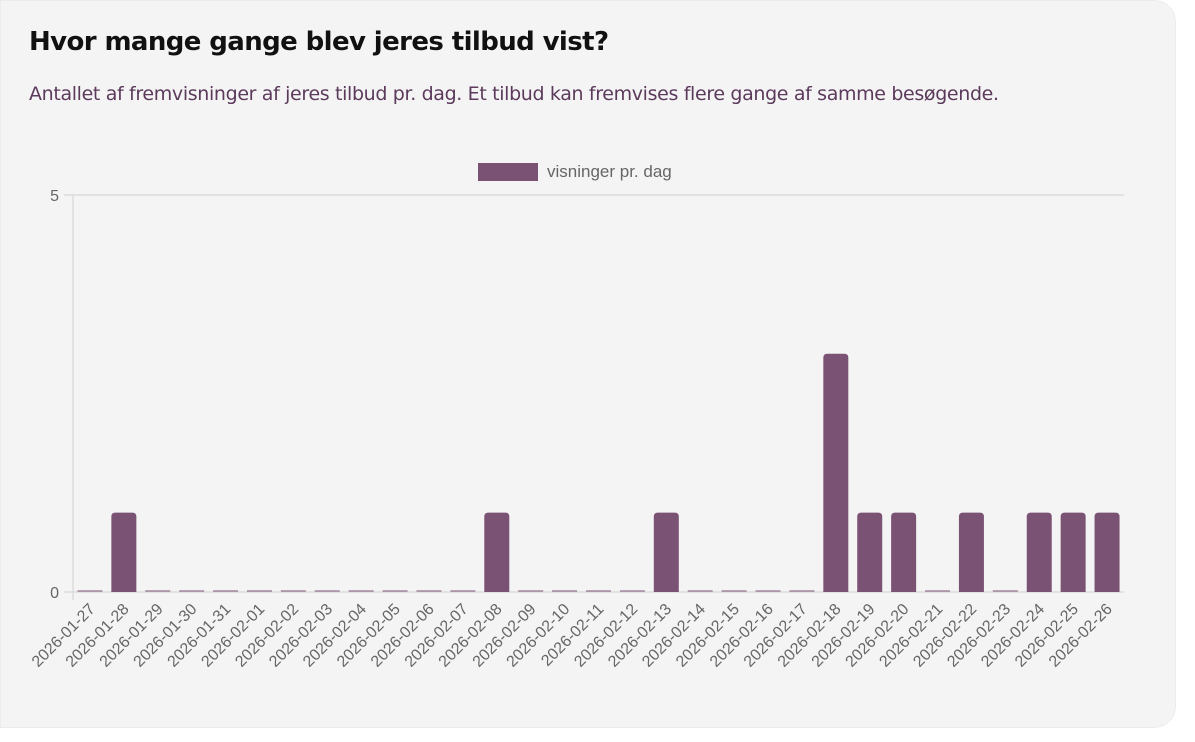 The image size is (1195, 742). I want to click on y-tick-label: 5, so click(54, 196).